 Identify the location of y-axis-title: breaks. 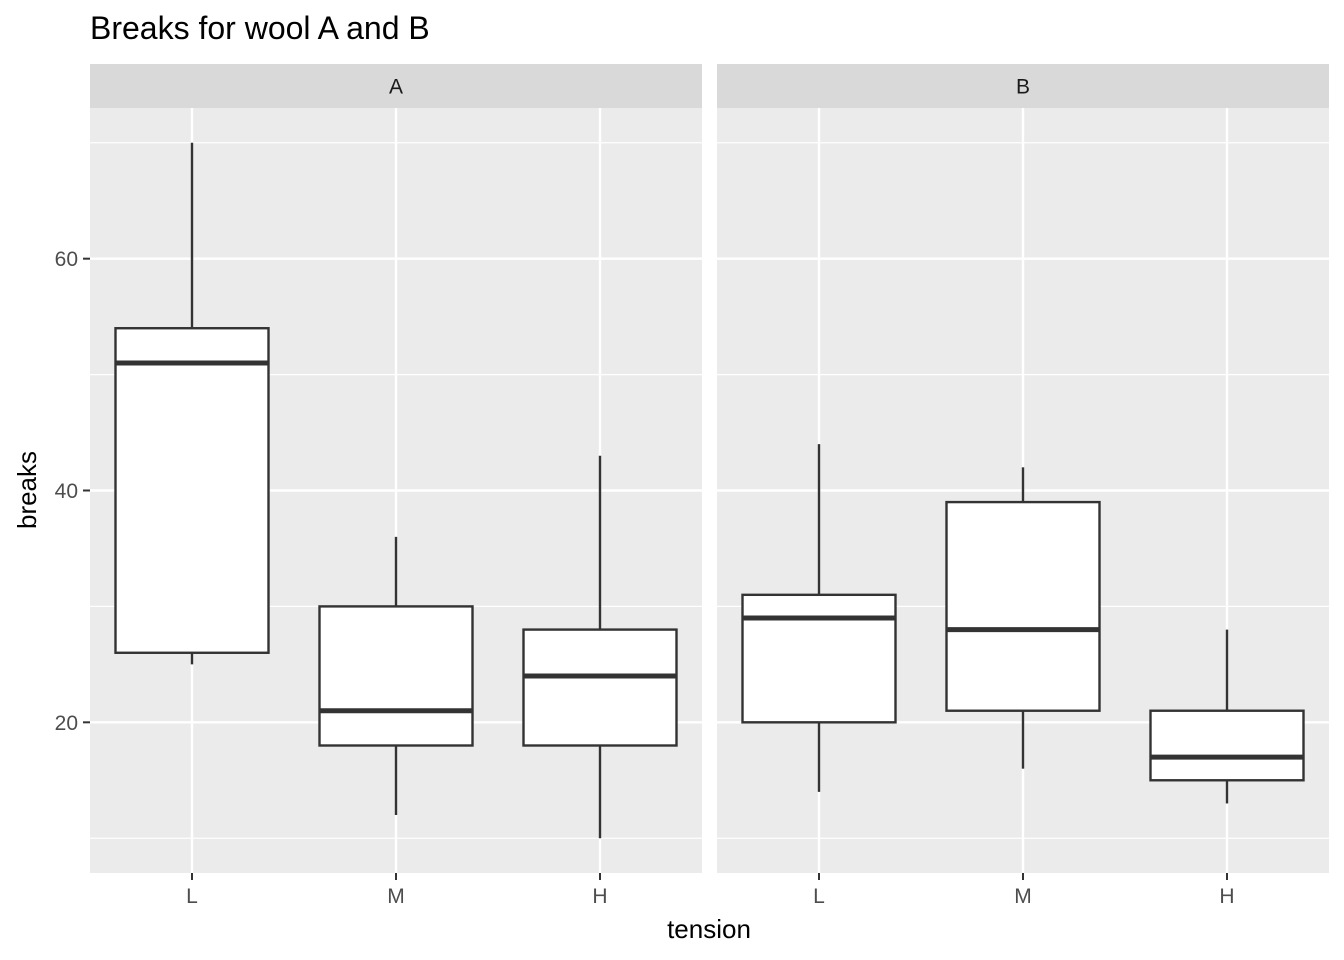
(27, 490).